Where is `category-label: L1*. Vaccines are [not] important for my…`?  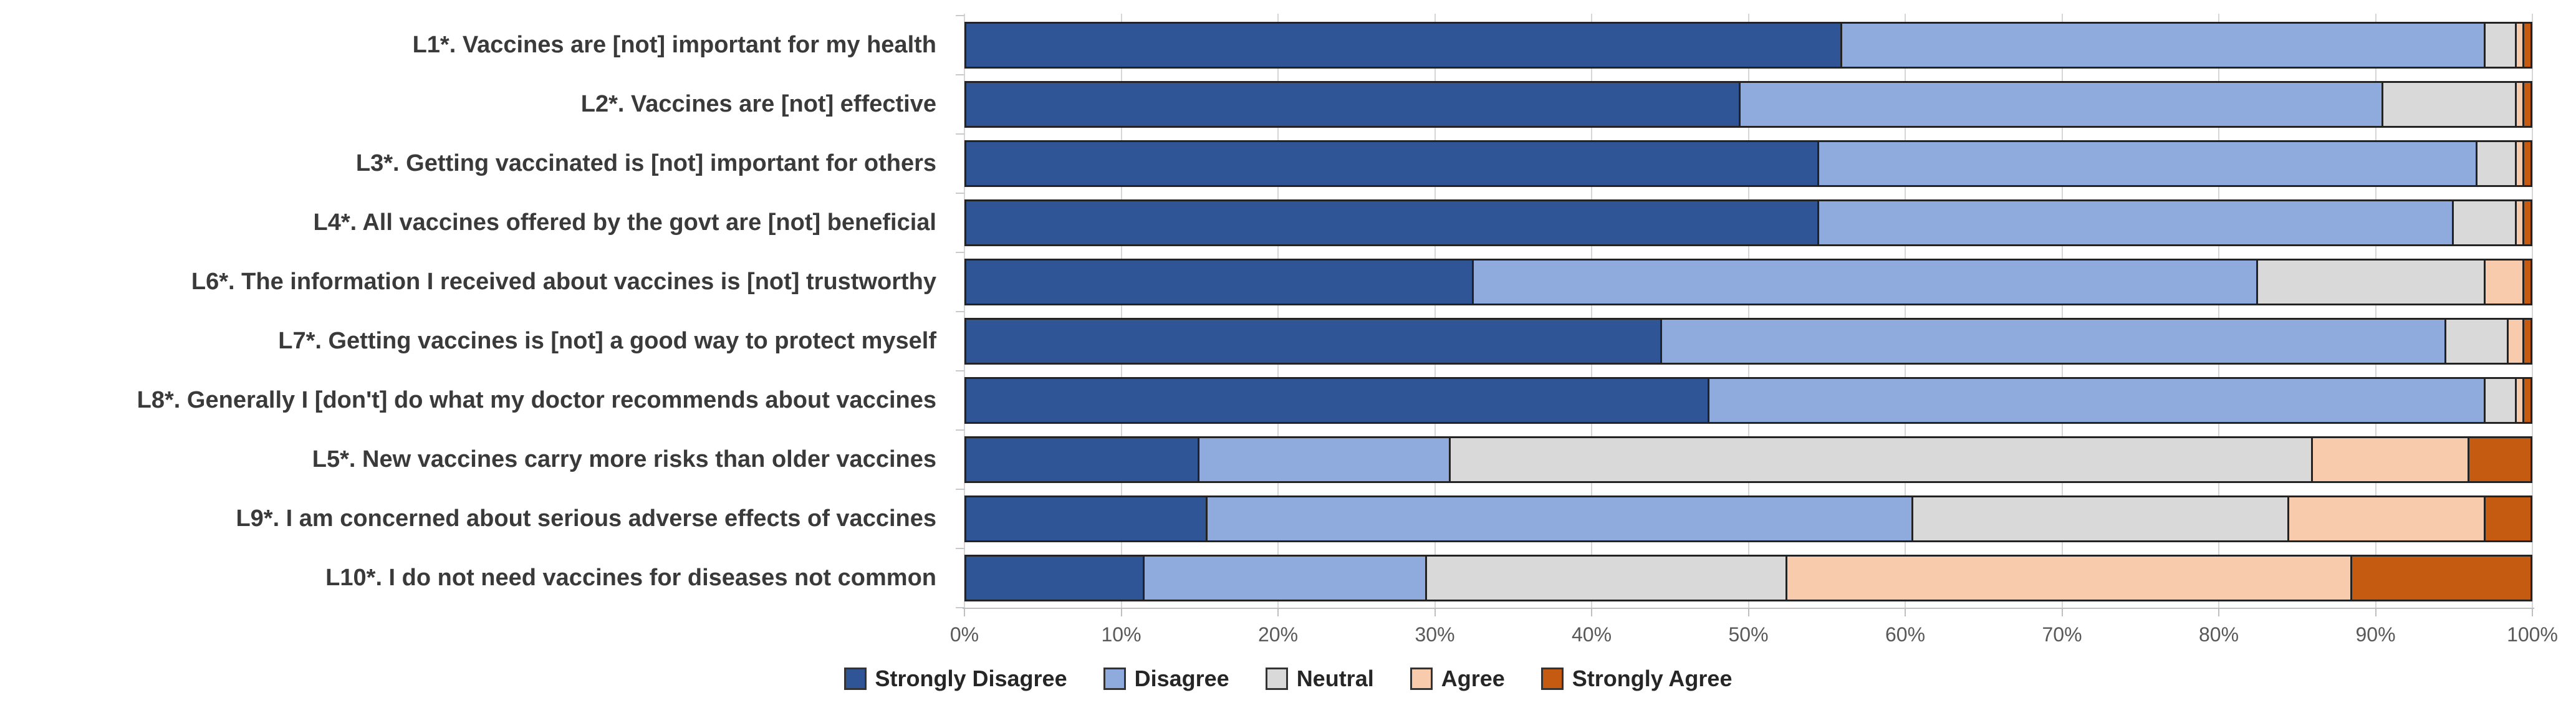
category-label: L1*. Vaccines are [not] important for my… is located at coordinates (674, 44).